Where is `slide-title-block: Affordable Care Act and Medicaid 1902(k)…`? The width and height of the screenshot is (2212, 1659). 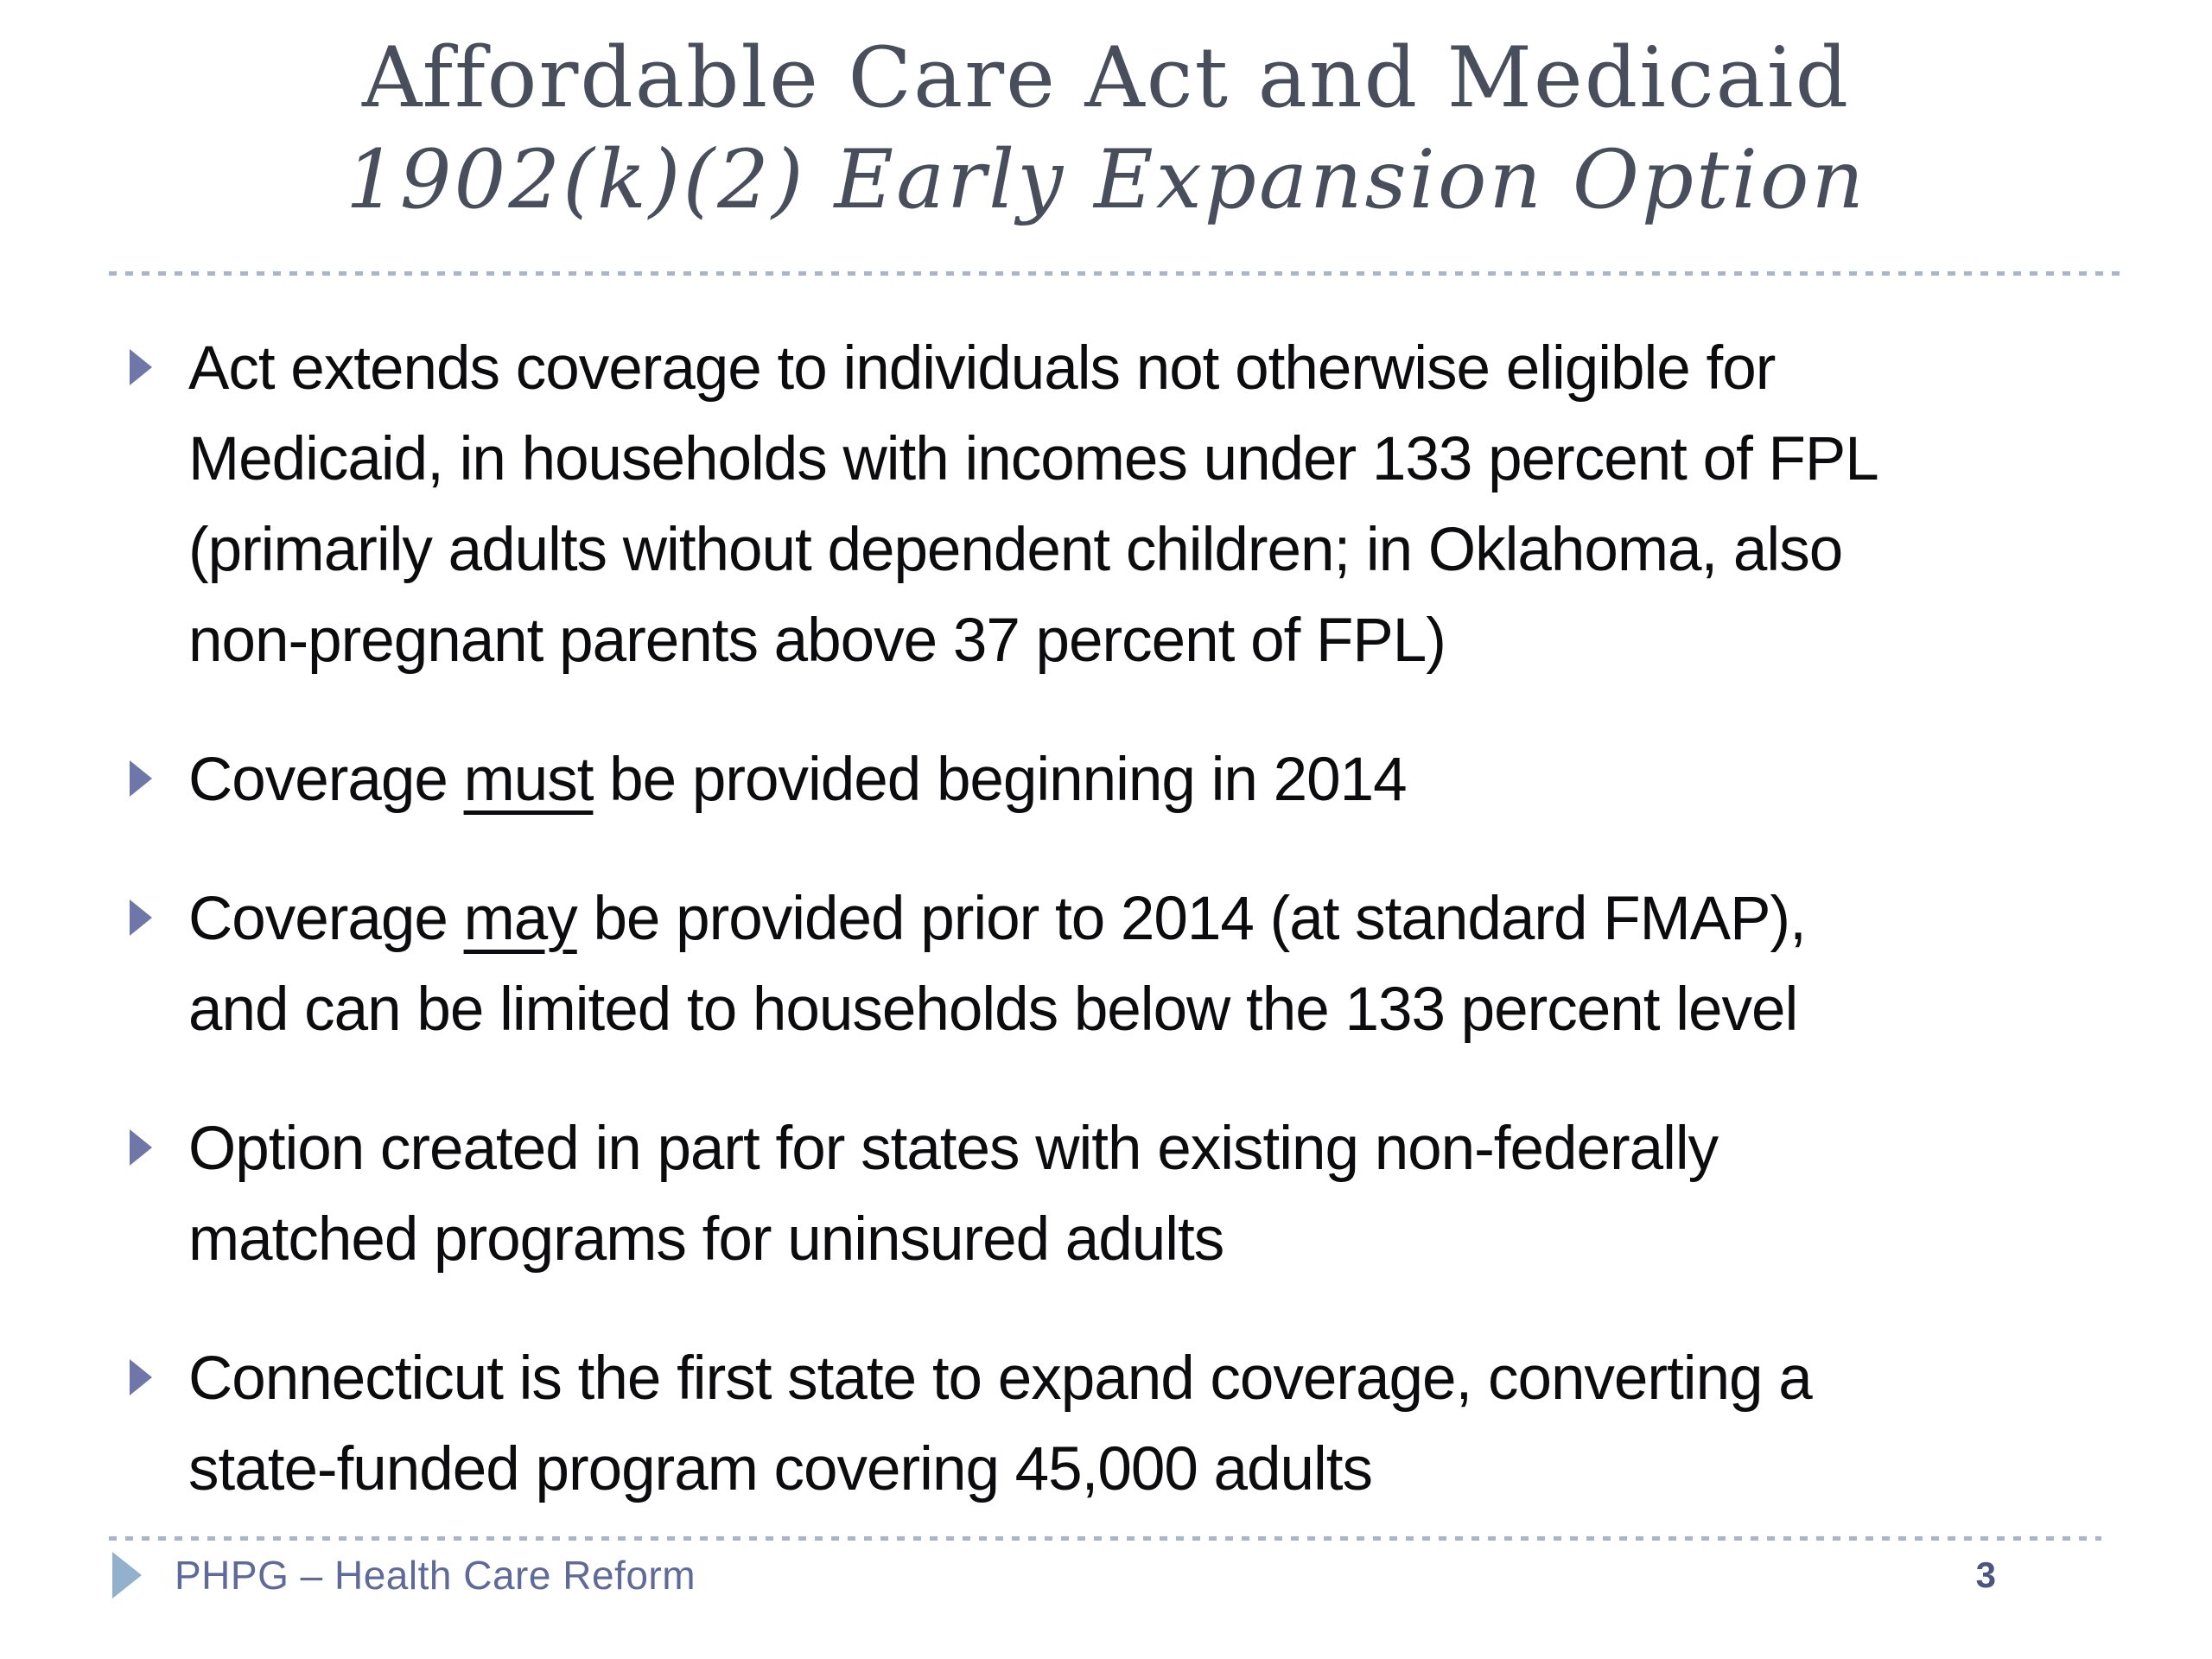
slide-title-block: Affordable Care Act and Medicaid 1902(k)… is located at coordinates (1106, 129).